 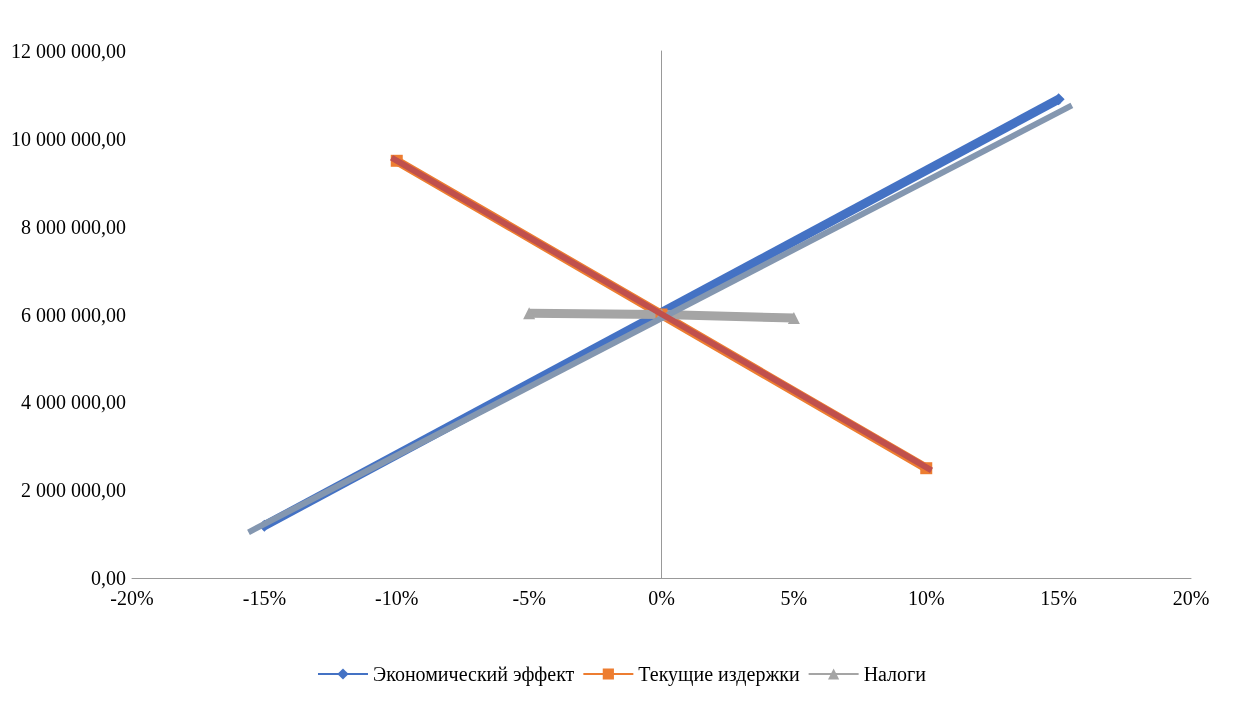 I want to click on y-tick-label: 4 000 000,00, so click(x=73, y=402).